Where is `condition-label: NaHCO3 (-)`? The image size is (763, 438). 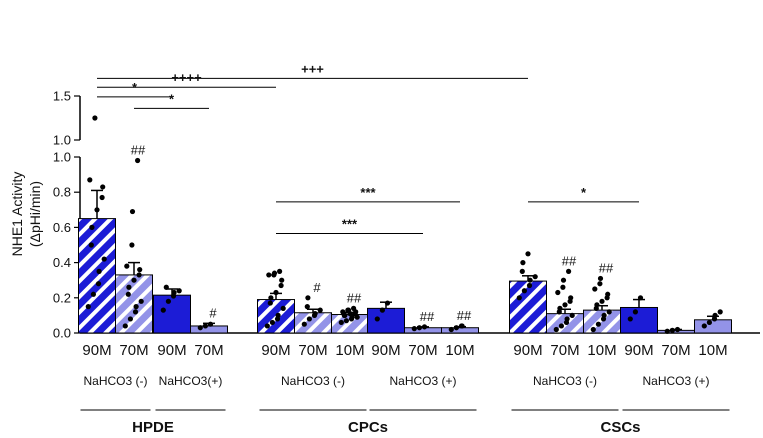
condition-label: NaHCO3 (-) is located at coordinates (313, 381).